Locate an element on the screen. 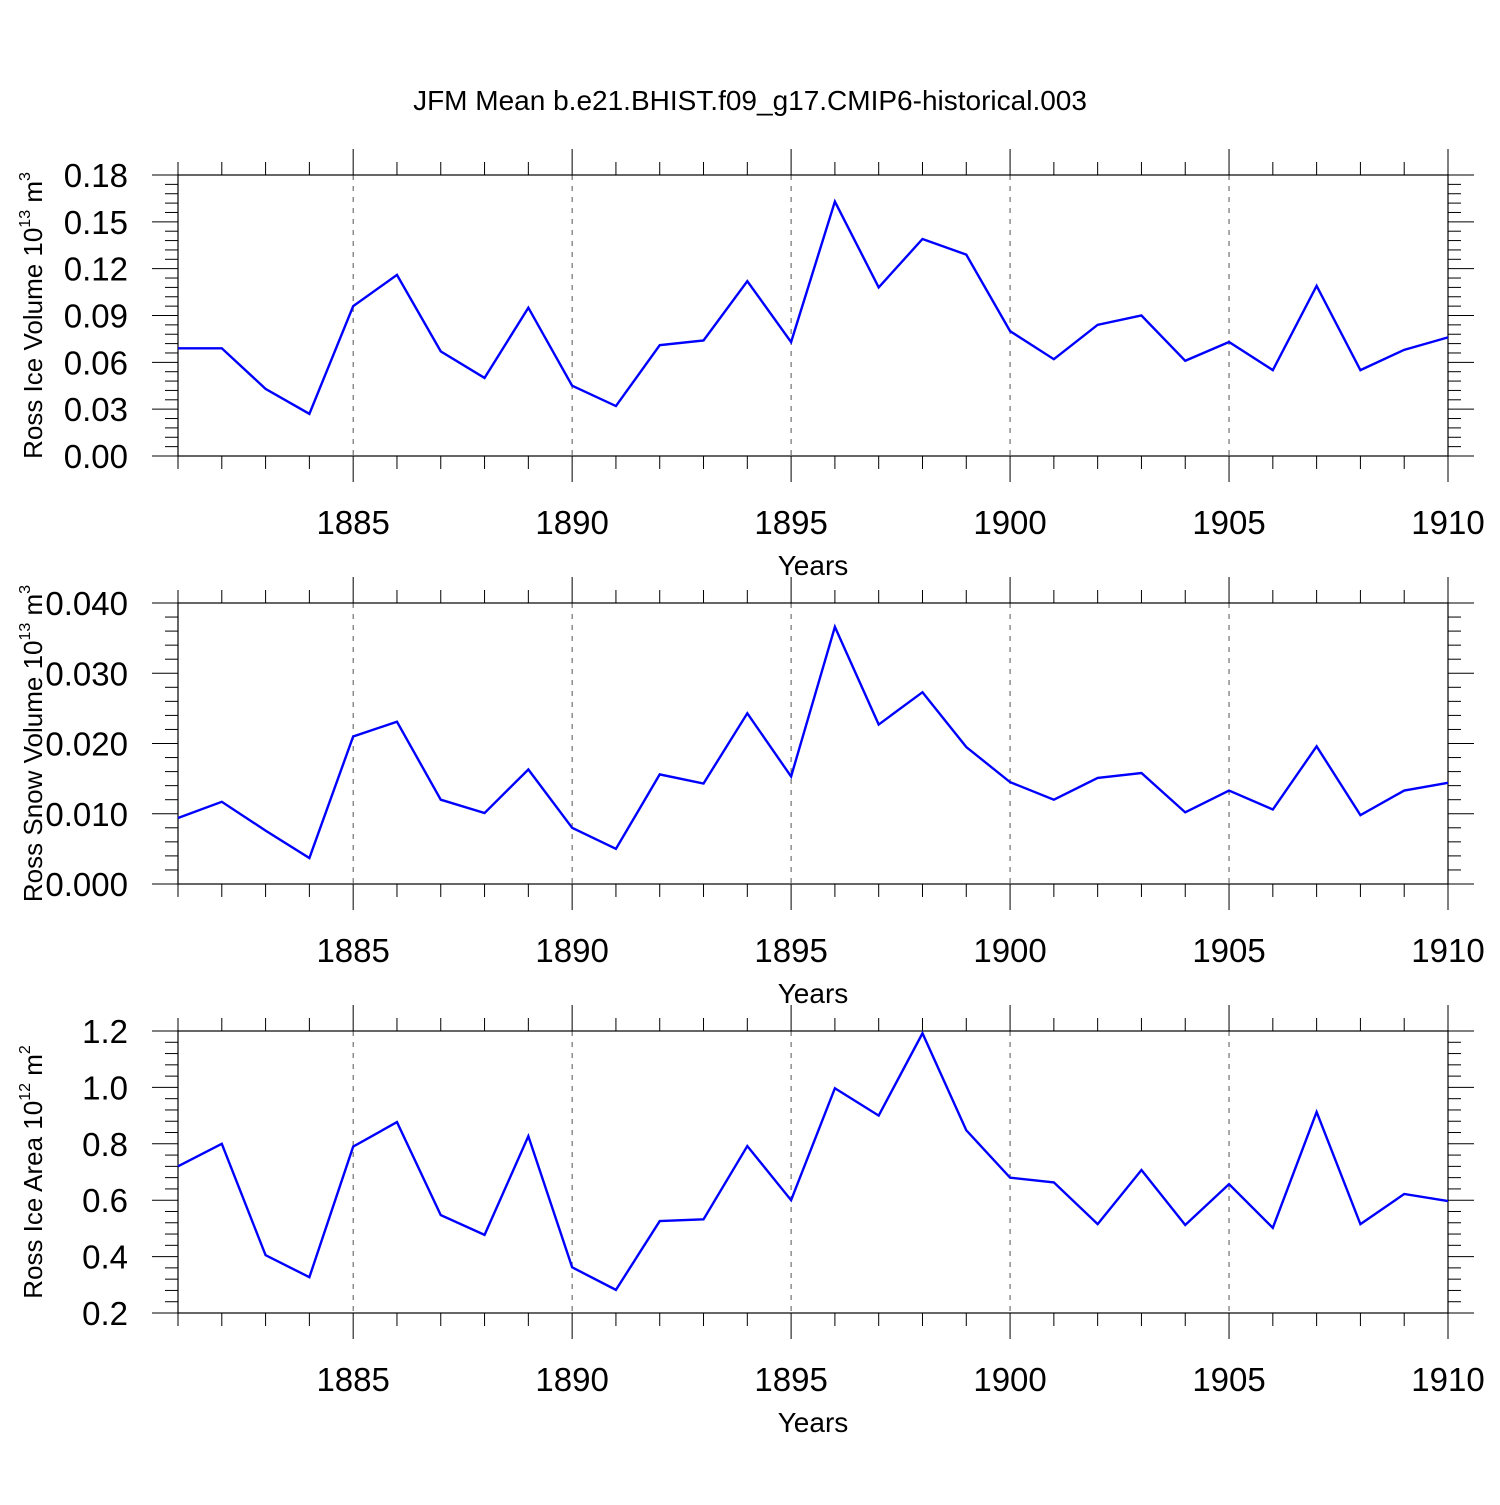 This screenshot has width=1500, height=1505. y-axis-label: Ross Ice Volume 1013 m3 is located at coordinates (32, 315).